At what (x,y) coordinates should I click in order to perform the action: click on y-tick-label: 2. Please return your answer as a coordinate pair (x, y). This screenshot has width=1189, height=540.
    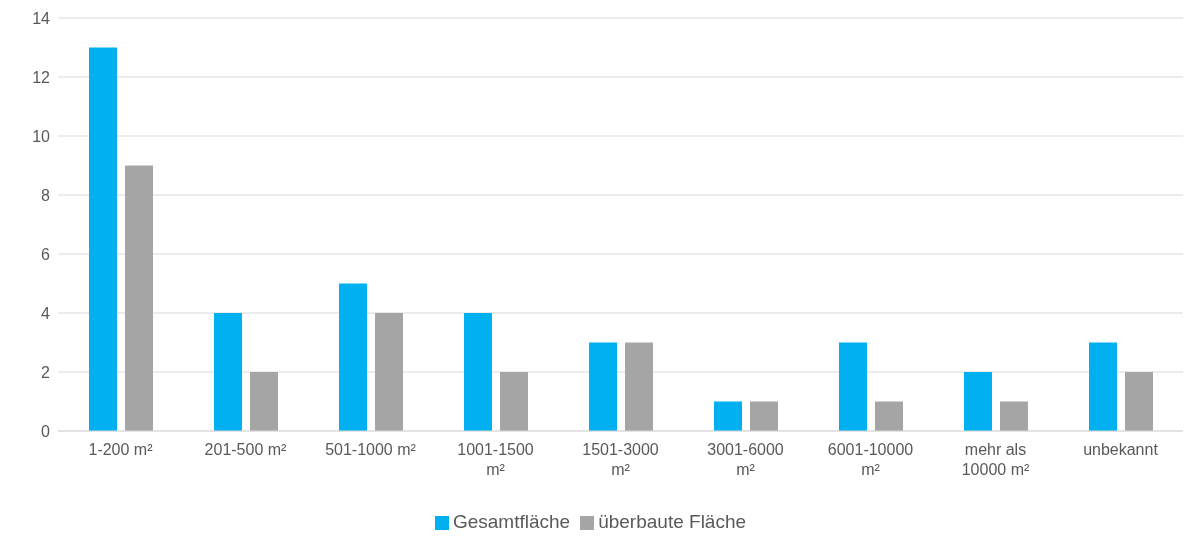
    Looking at the image, I should click on (46, 372).